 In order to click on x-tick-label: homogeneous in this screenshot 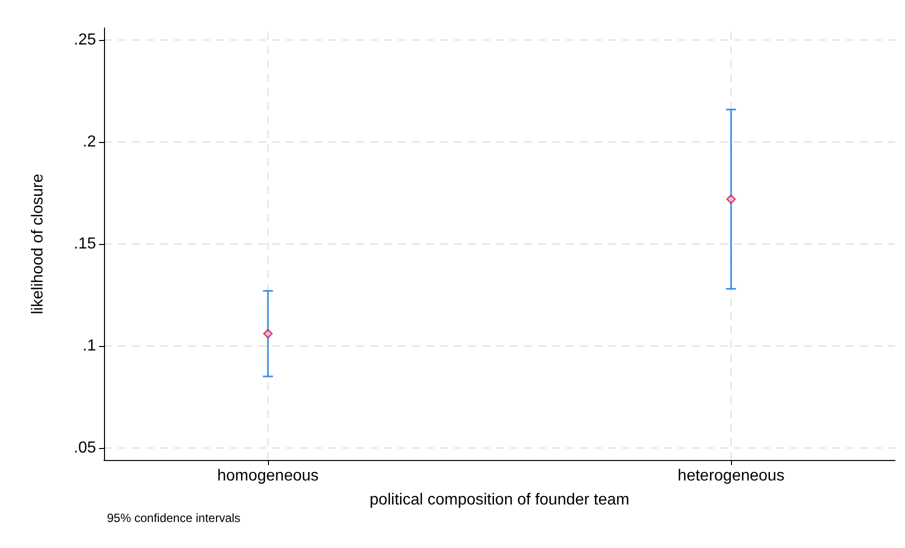, I will do `click(268, 476)`.